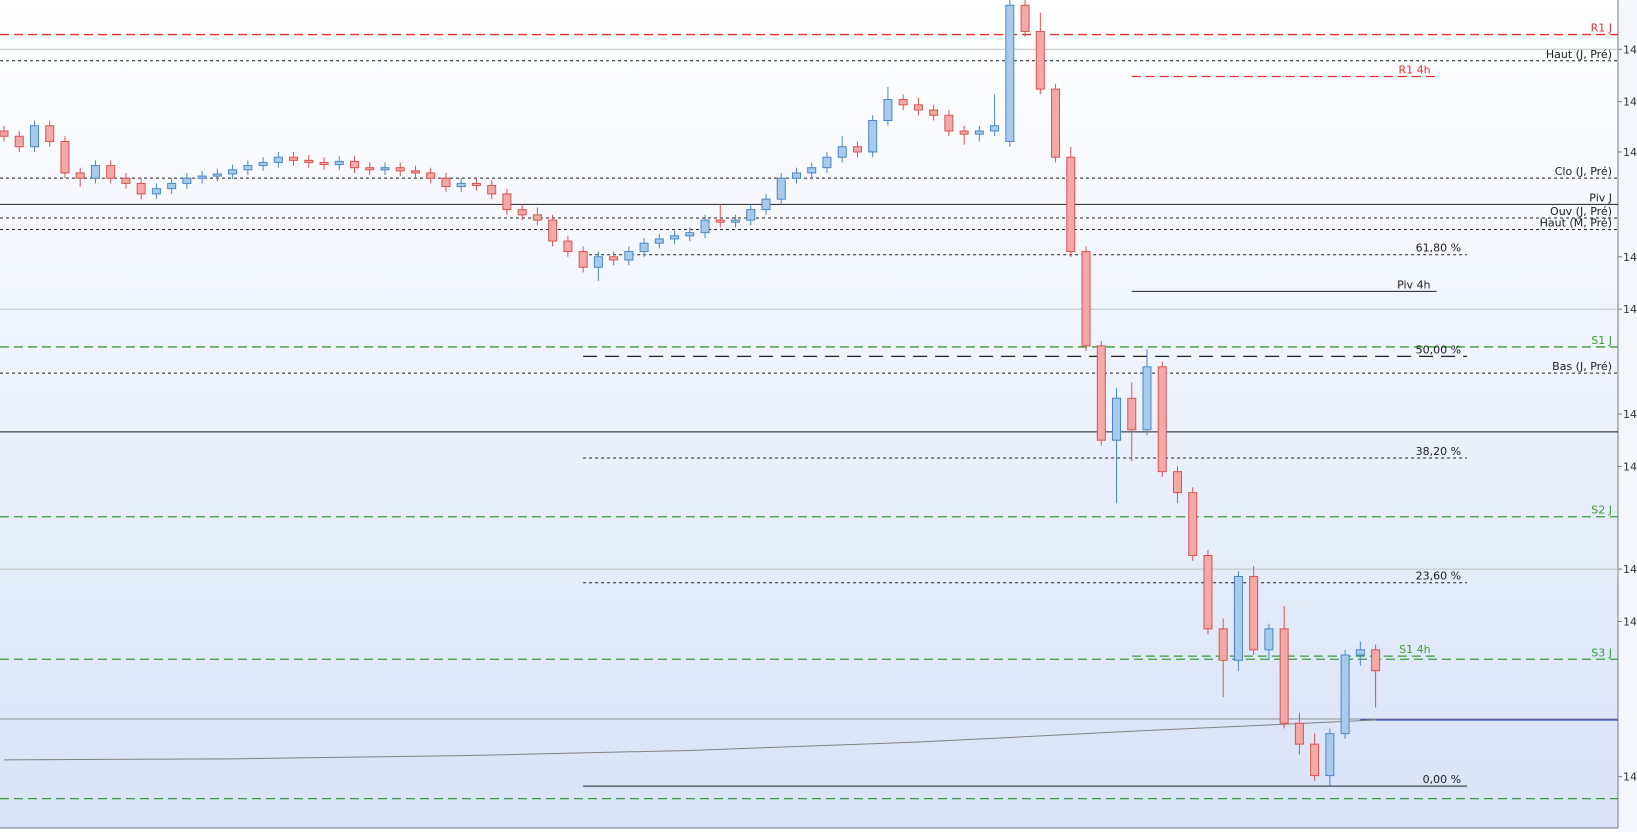 The width and height of the screenshot is (1637, 832). What do you see at coordinates (1576, 223) in the screenshot?
I see `level-label: Haut (M, Pré)` at bounding box center [1576, 223].